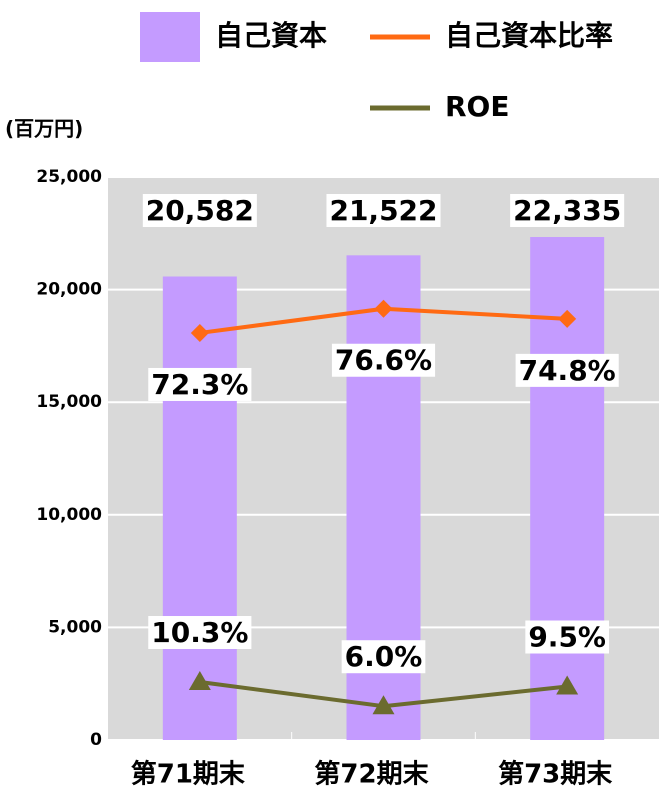 This screenshot has width=659, height=790. I want to click on data-label-group: 72.3%, so click(200, 384).